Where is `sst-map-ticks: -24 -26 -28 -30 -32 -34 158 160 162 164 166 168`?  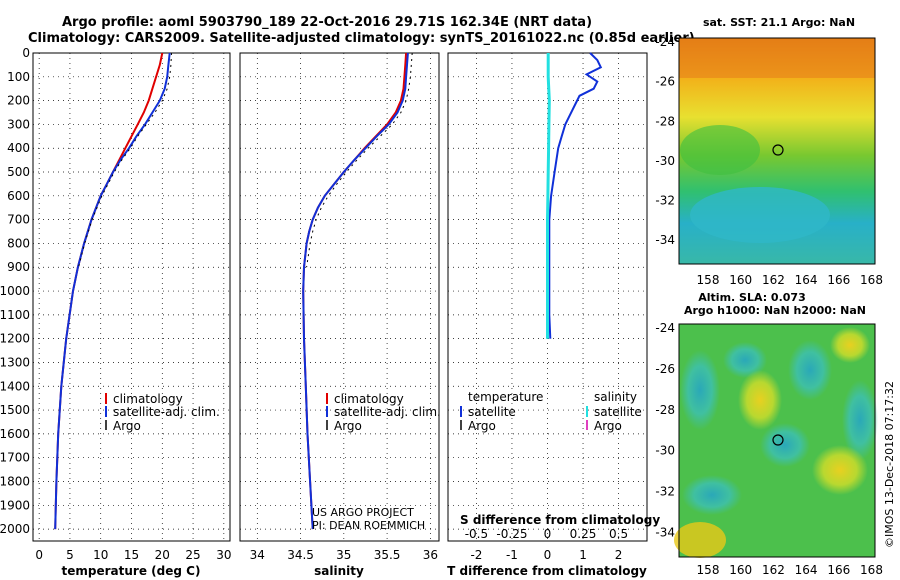
sst-map-ticks: -24 -26 -28 -30 -32 -34 158 160 162 164 166 168 is located at coordinates (769, 161).